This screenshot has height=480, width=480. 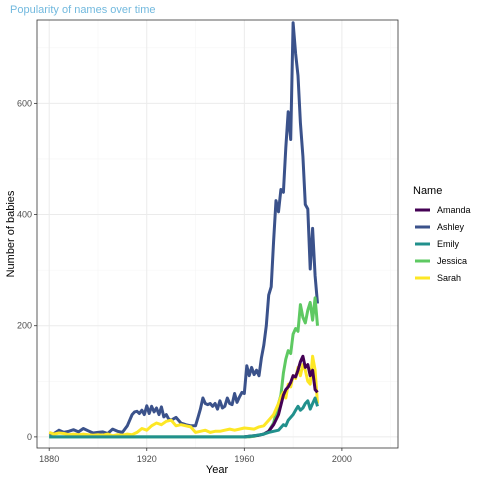 I want to click on x-tick-label: 1920, so click(x=147, y=459).